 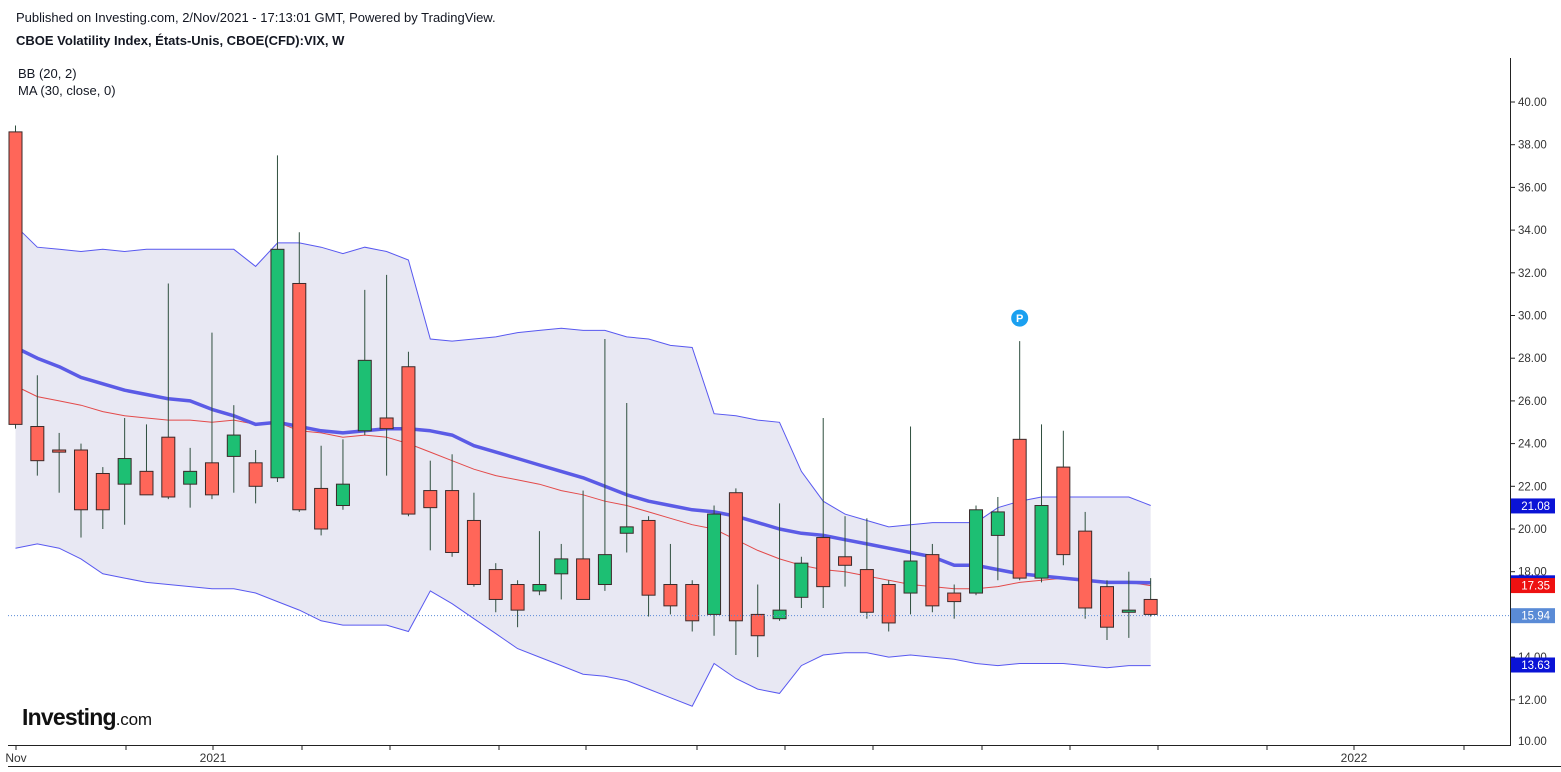 I want to click on annotations: P, so click(x=1020, y=318).